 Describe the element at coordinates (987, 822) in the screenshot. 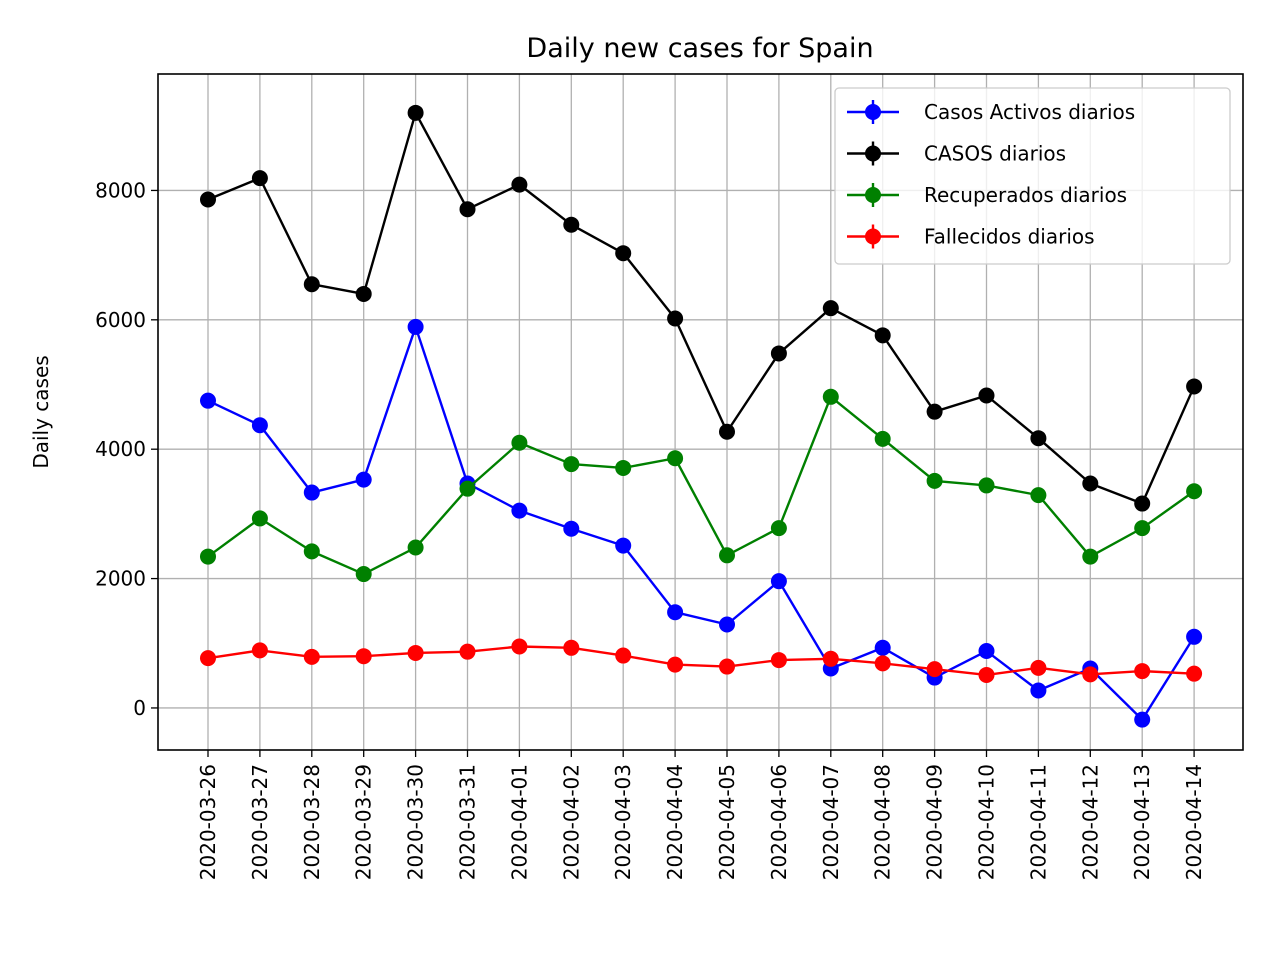

I see `x-tick-label: 2020-04-10` at that location.